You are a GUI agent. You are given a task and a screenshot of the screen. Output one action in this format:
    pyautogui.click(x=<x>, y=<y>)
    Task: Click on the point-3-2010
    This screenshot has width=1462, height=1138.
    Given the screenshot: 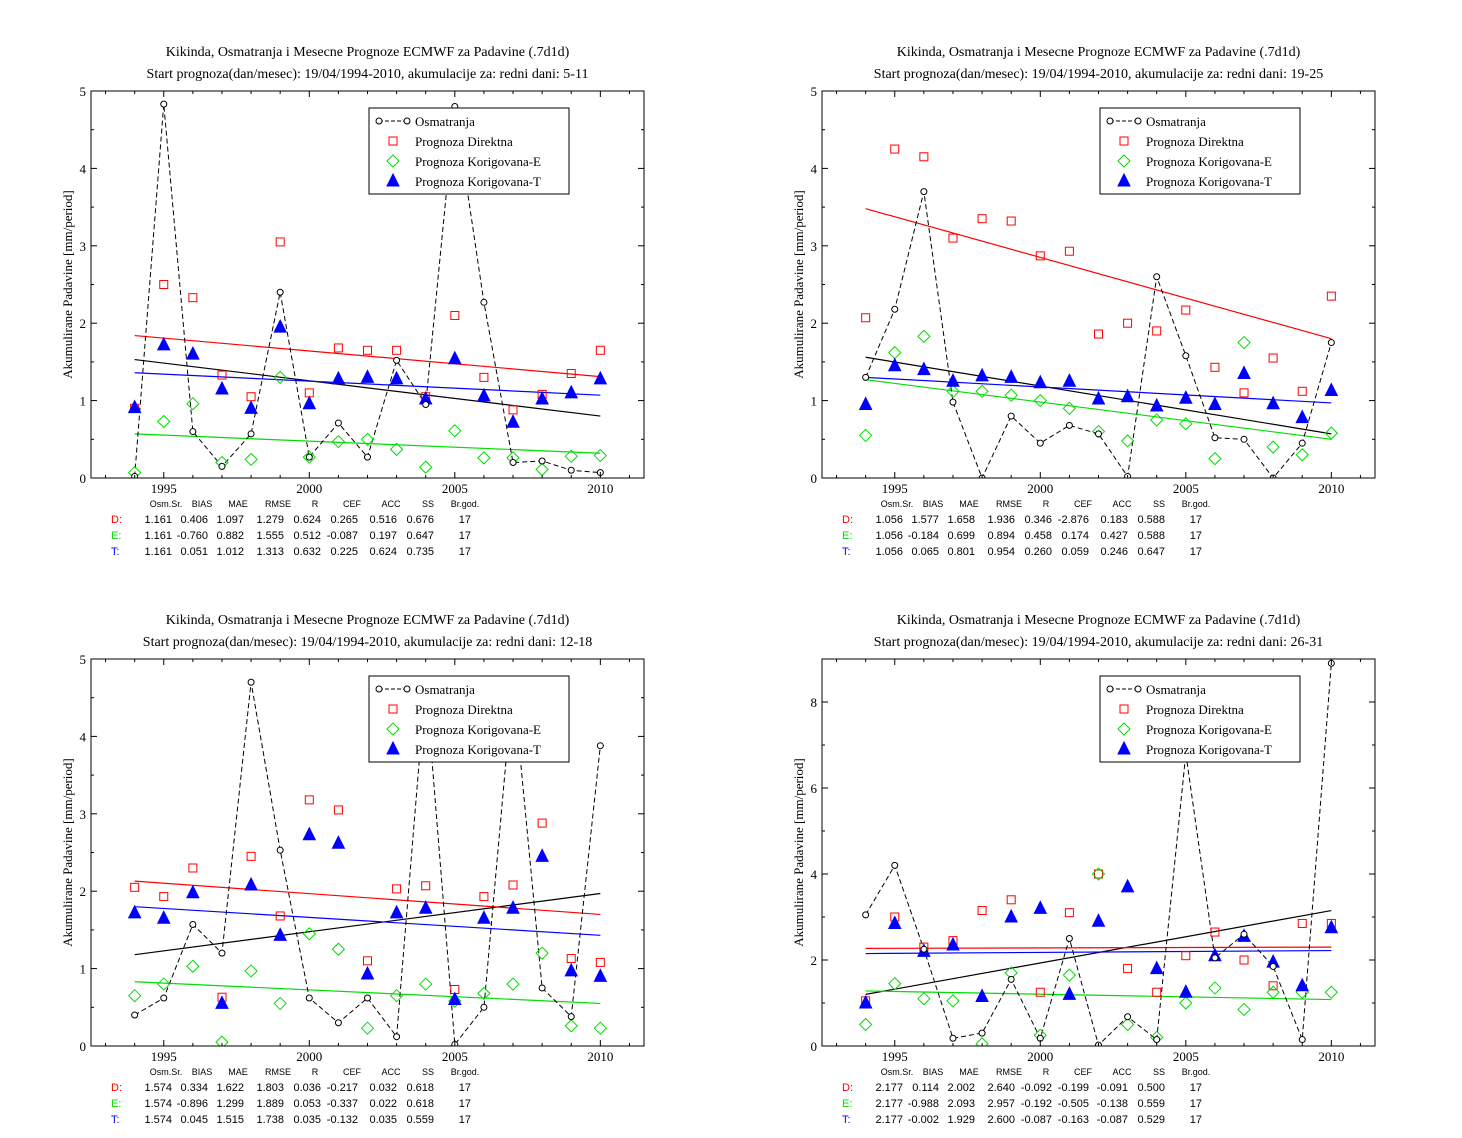 What is the action you would take?
    pyautogui.click(x=1331, y=389)
    